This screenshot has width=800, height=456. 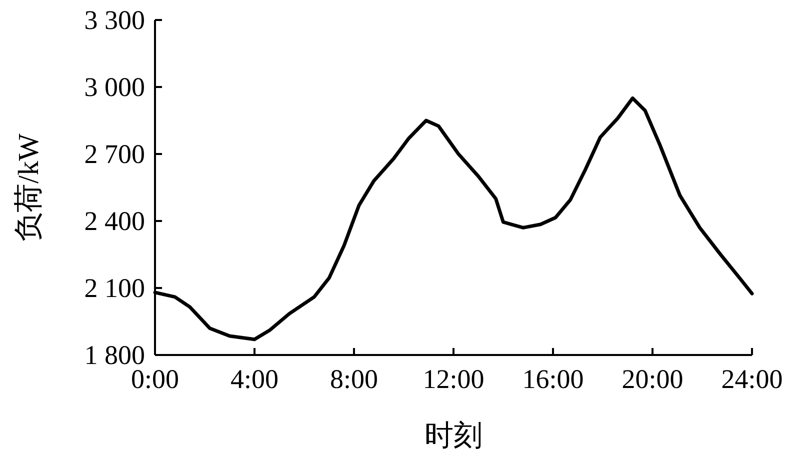 What do you see at coordinates (114, 20) in the screenshot?
I see `y-tick-label: 3 300` at bounding box center [114, 20].